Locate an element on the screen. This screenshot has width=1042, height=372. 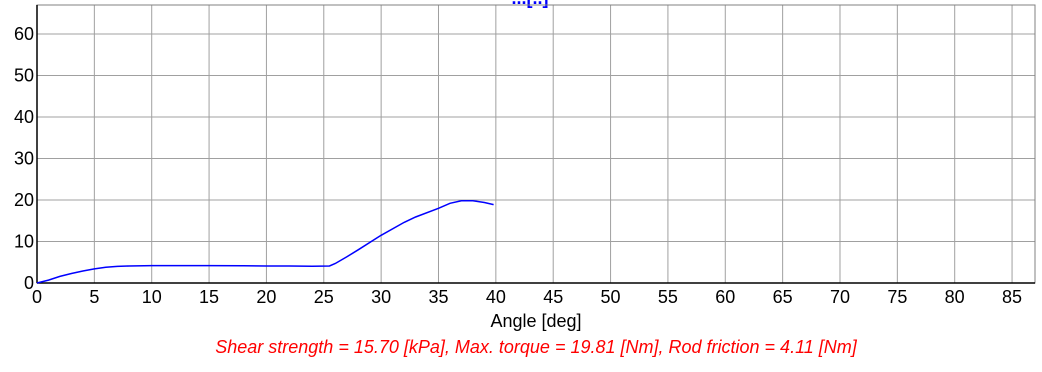
x-tick-label-85: 85 is located at coordinates (1012, 297).